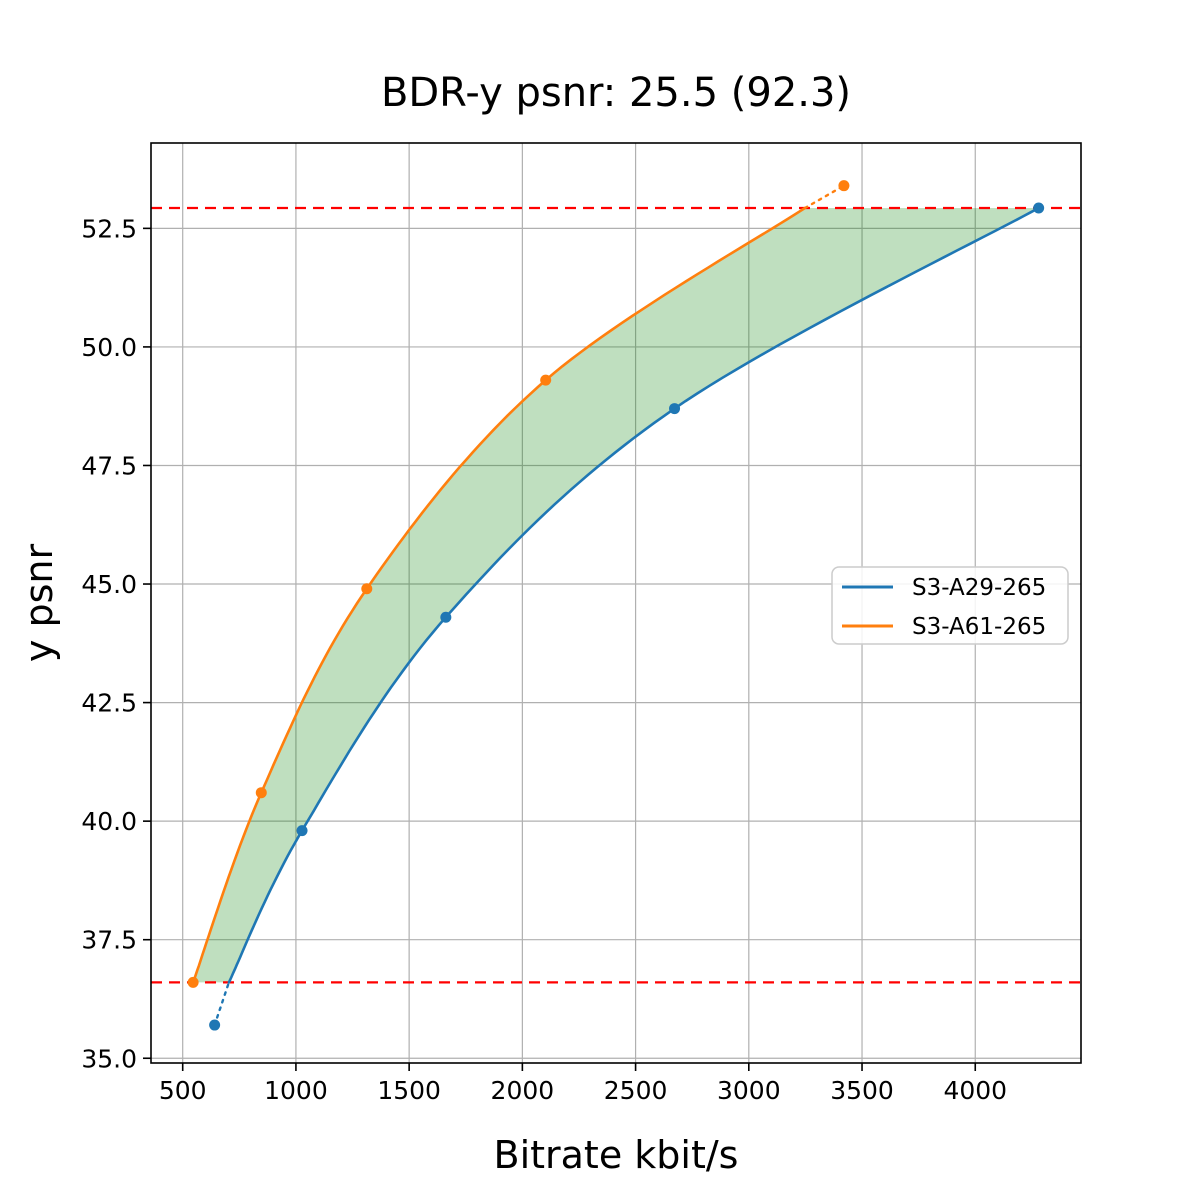  I want to click on y-axis-label: y psnr, so click(39, 603).